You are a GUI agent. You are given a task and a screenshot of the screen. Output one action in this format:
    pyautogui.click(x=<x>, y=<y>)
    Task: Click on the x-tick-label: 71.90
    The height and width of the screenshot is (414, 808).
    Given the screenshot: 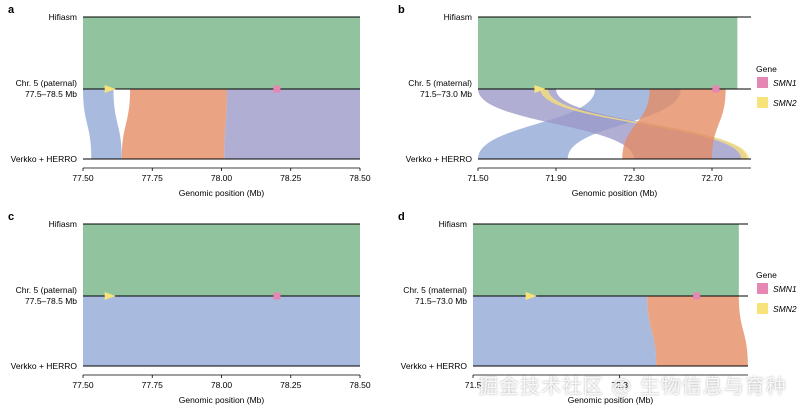 What is the action you would take?
    pyautogui.click(x=556, y=178)
    